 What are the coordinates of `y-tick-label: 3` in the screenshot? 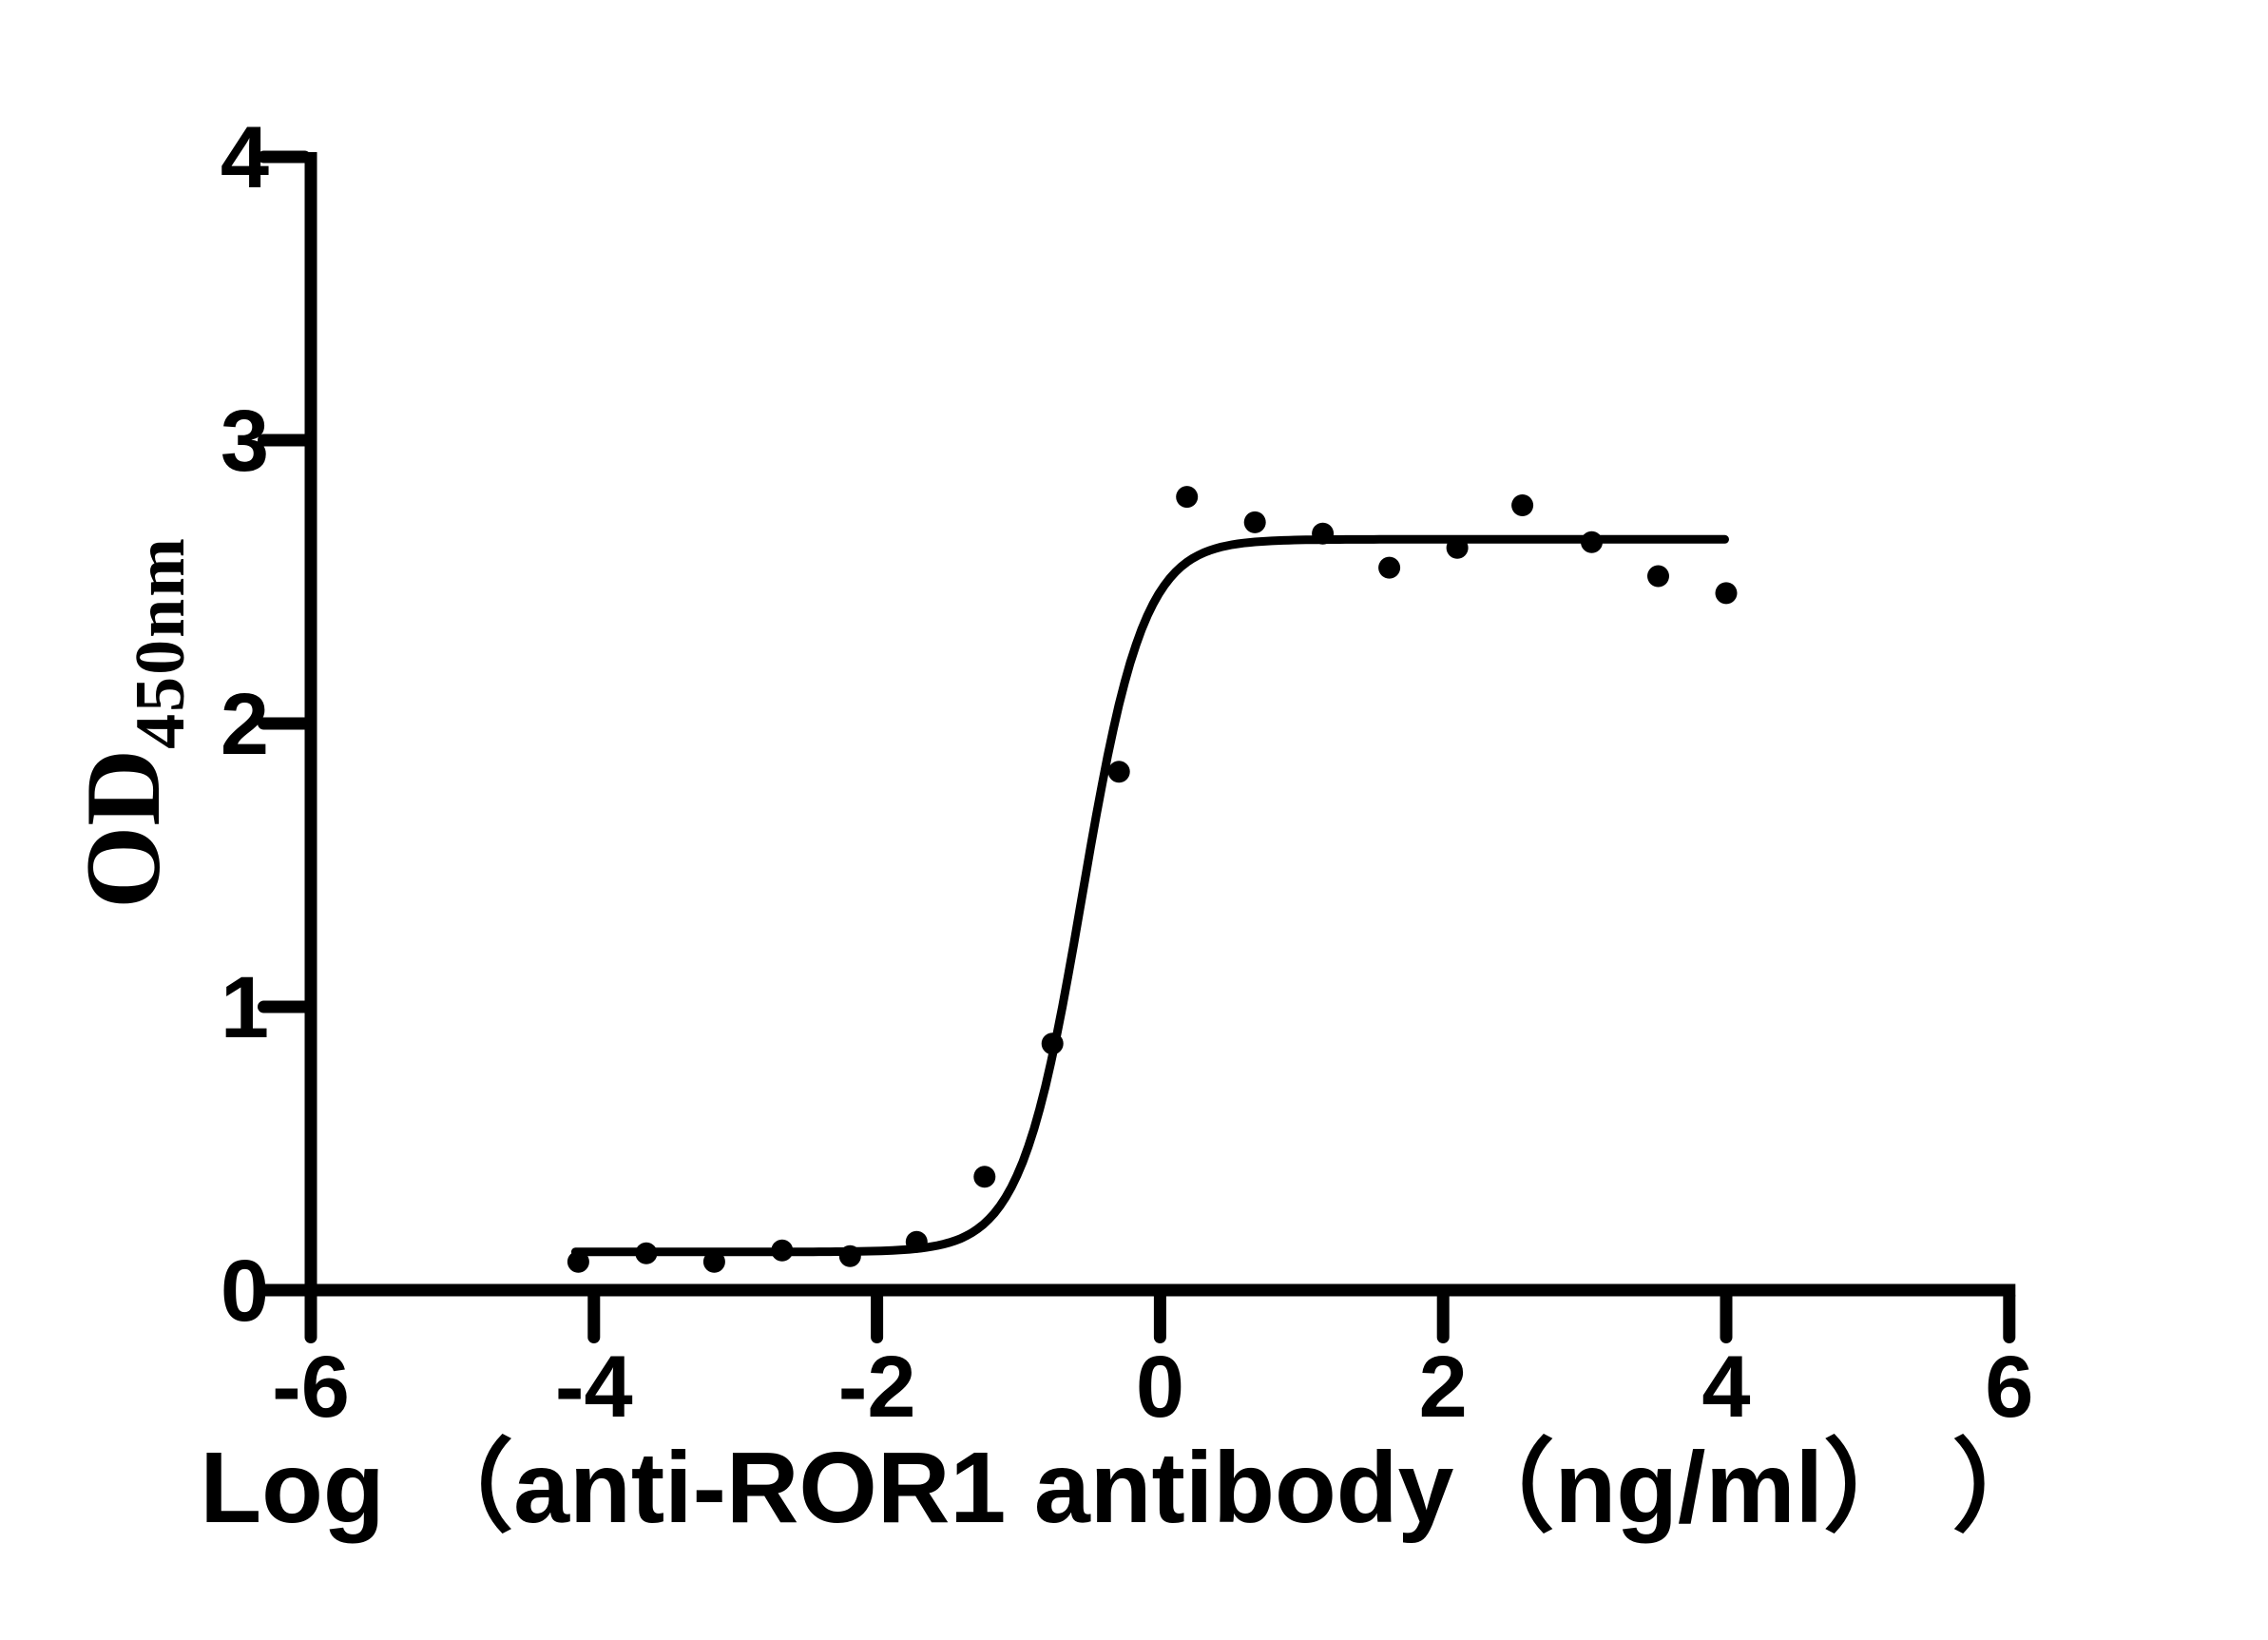 It's located at (245, 441).